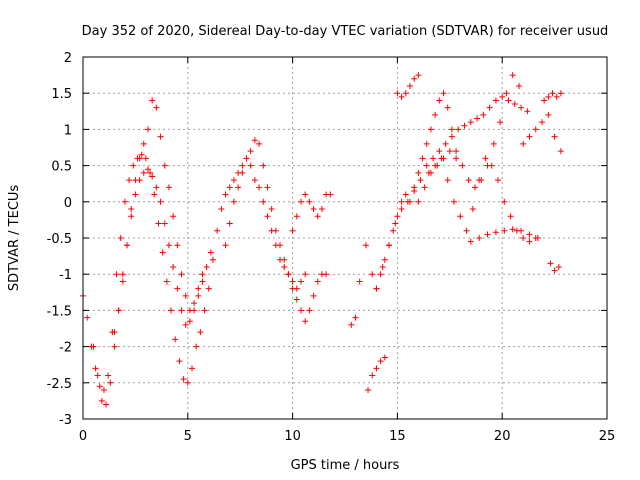  I want to click on y-tick-label: -3, so click(65, 420).